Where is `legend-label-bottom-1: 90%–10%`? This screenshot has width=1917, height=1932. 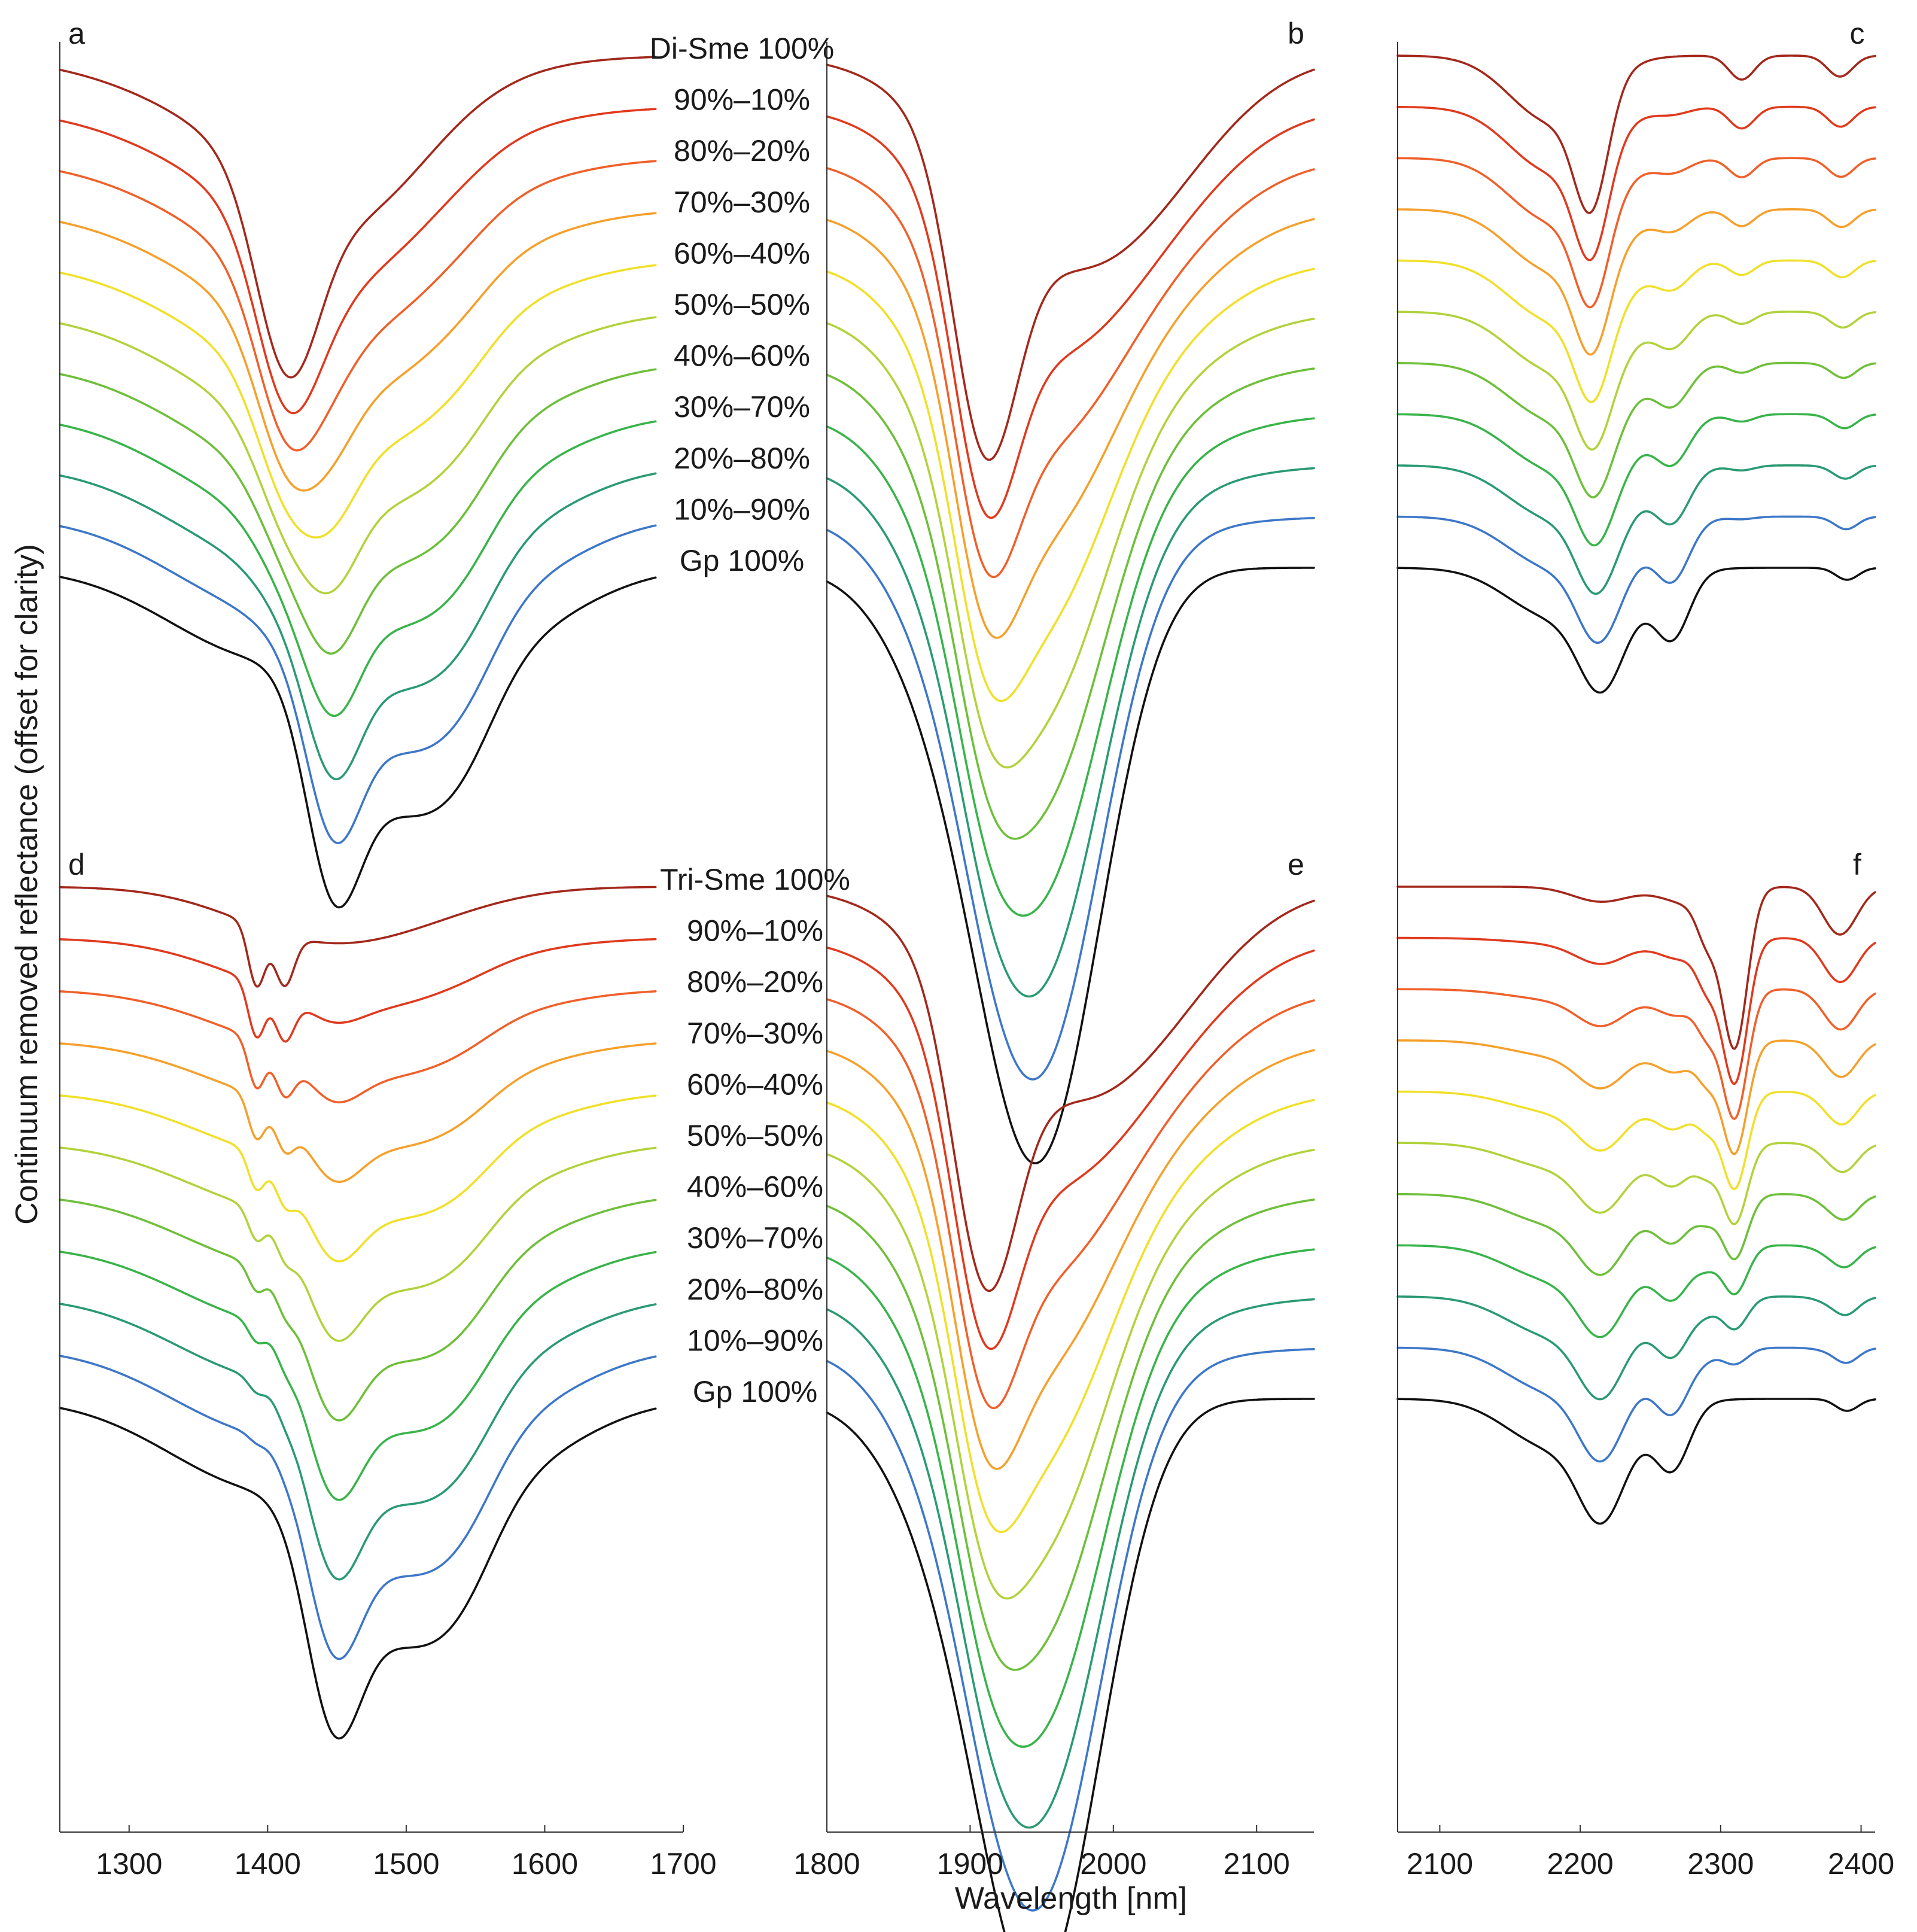
legend-label-bottom-1: 90%–10% is located at coordinates (755, 931).